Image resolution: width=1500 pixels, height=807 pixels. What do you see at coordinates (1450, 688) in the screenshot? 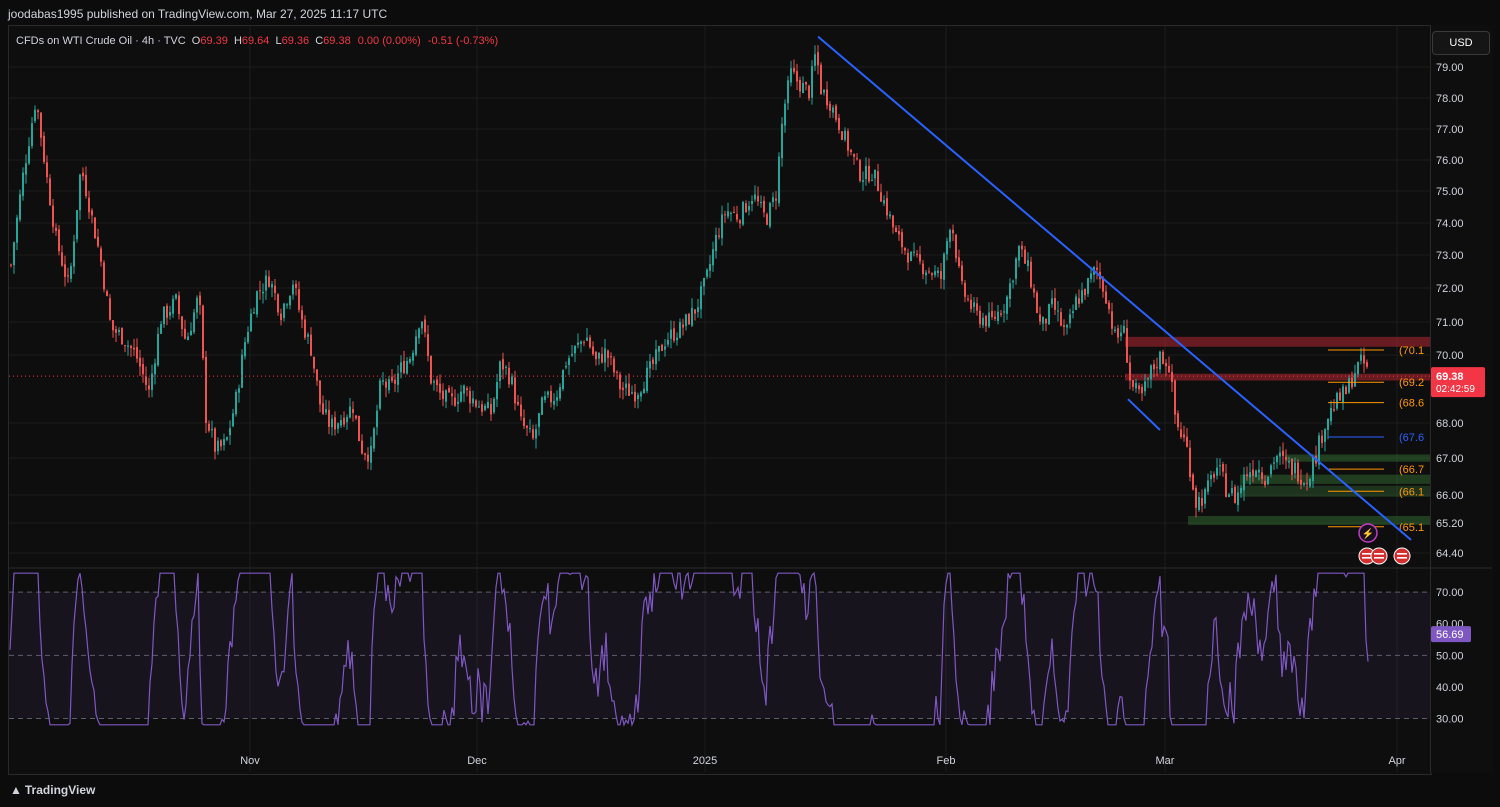
I see `rsi-tick-label: 40.00` at bounding box center [1450, 688].